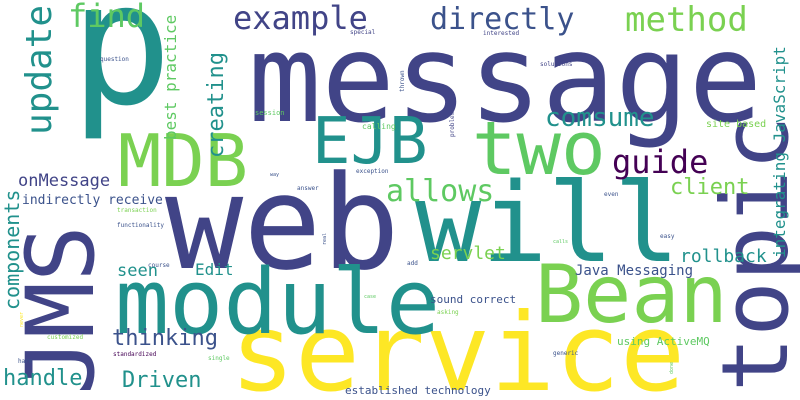 The height and width of the screenshot is (400, 800). What do you see at coordinates (370, 297) in the screenshot?
I see `word-case: case` at bounding box center [370, 297].